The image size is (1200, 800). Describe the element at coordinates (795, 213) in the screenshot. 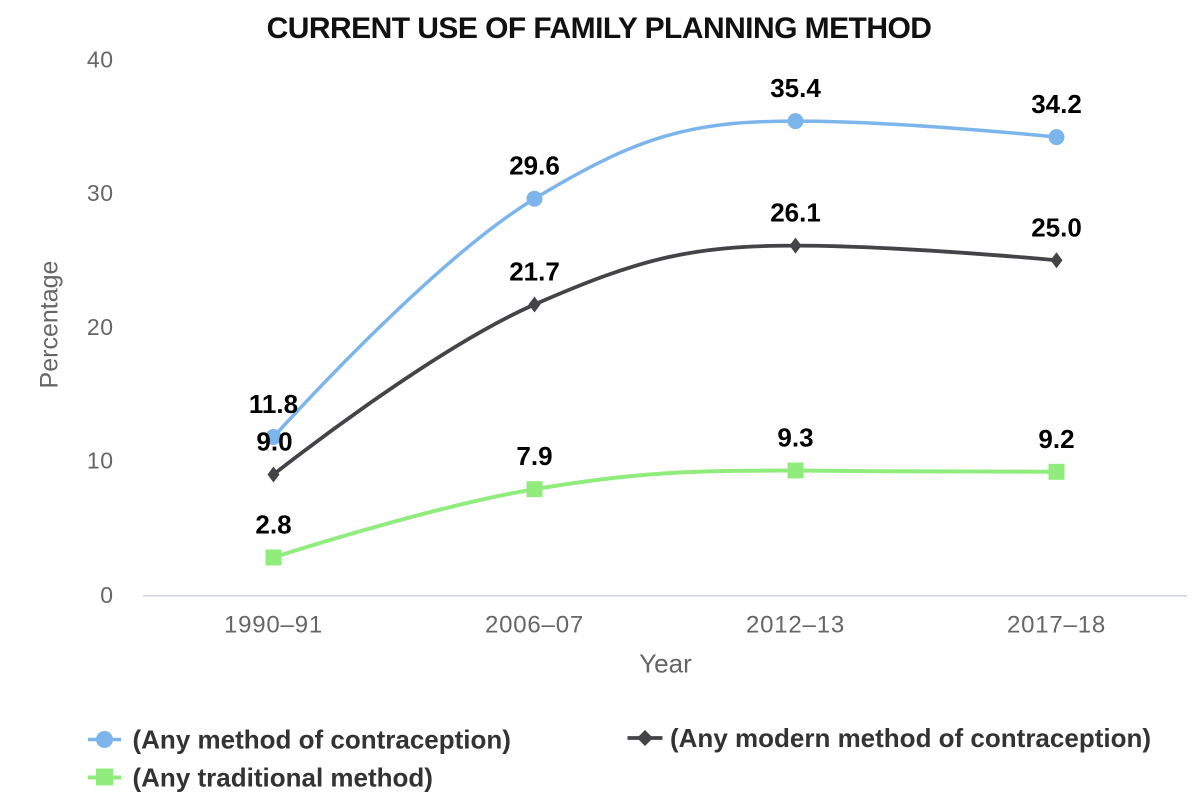

I see `svg-text: 26.1` at that location.